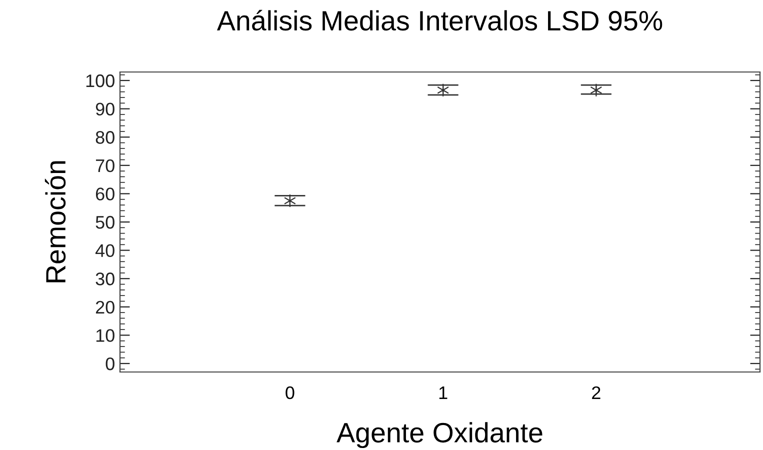  Describe the element at coordinates (55, 221) in the screenshot. I see `y-axis-title: Remoción` at that location.